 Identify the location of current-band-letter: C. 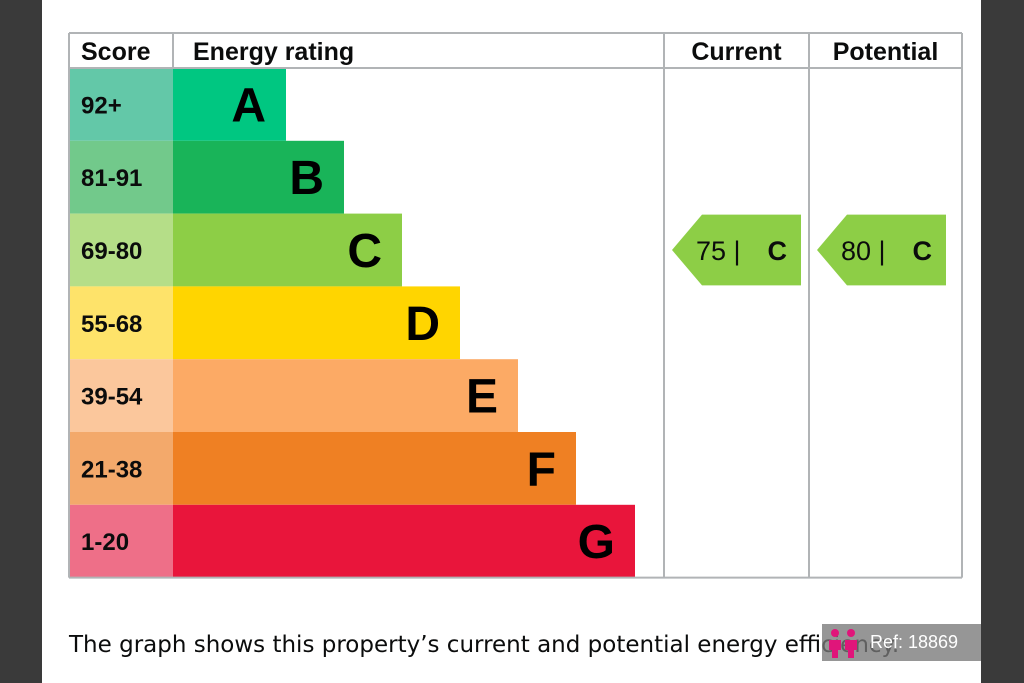
(778, 251).